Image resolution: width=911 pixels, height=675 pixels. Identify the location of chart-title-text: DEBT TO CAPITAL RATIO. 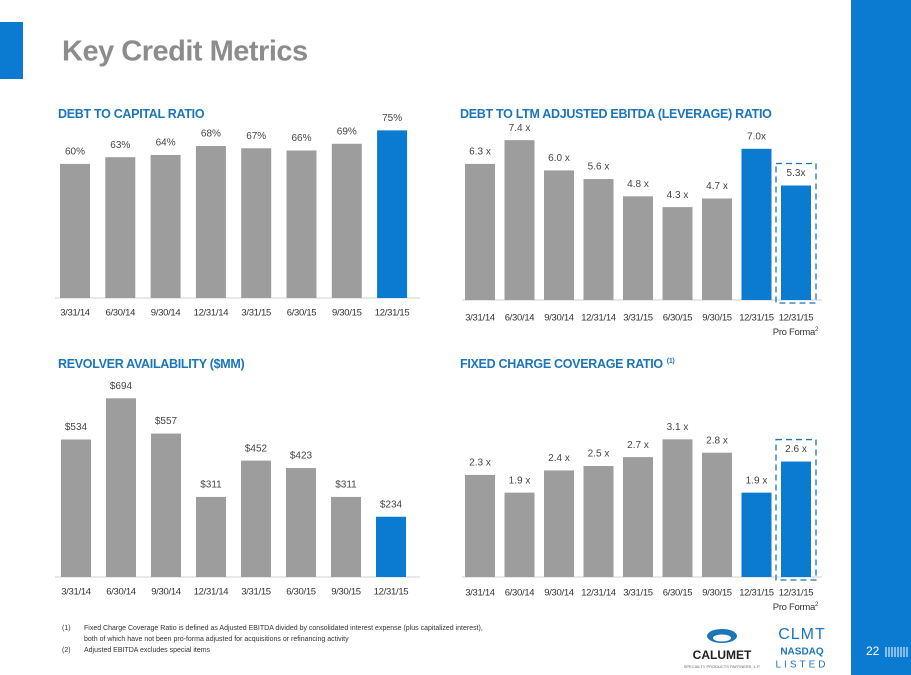
(131, 114).